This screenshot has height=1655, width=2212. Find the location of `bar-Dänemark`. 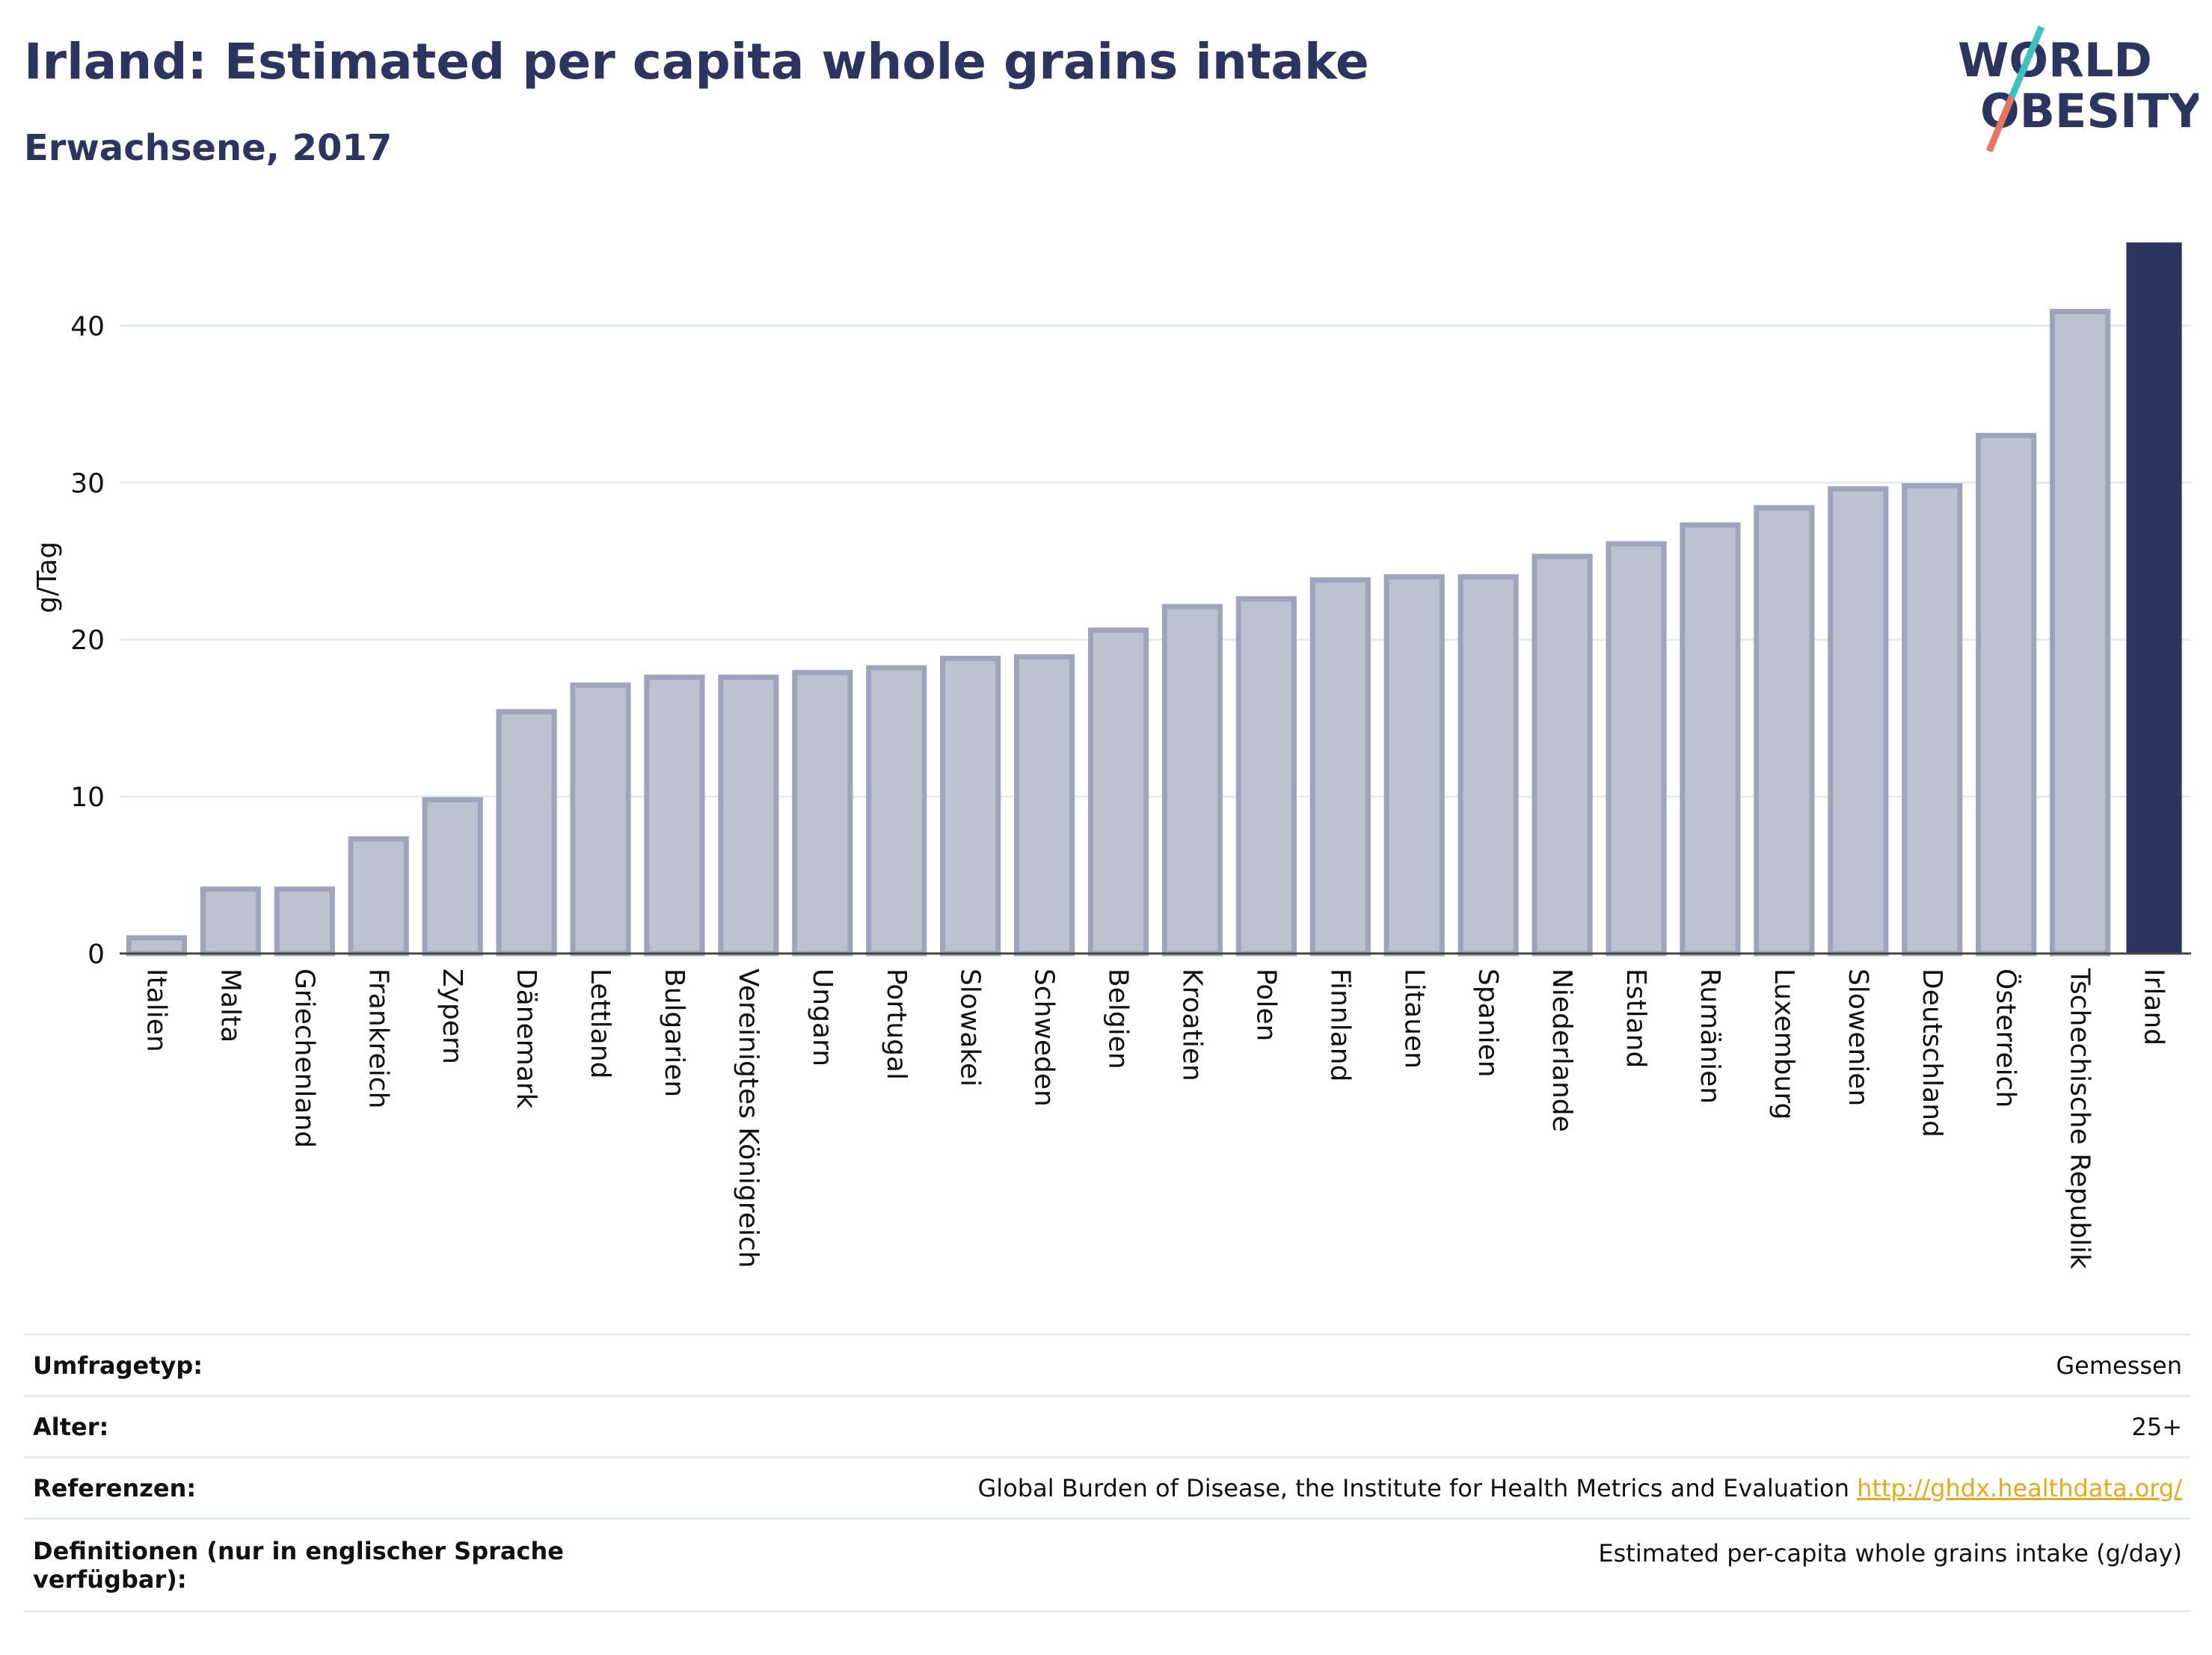

bar-Dänemark is located at coordinates (526, 833).